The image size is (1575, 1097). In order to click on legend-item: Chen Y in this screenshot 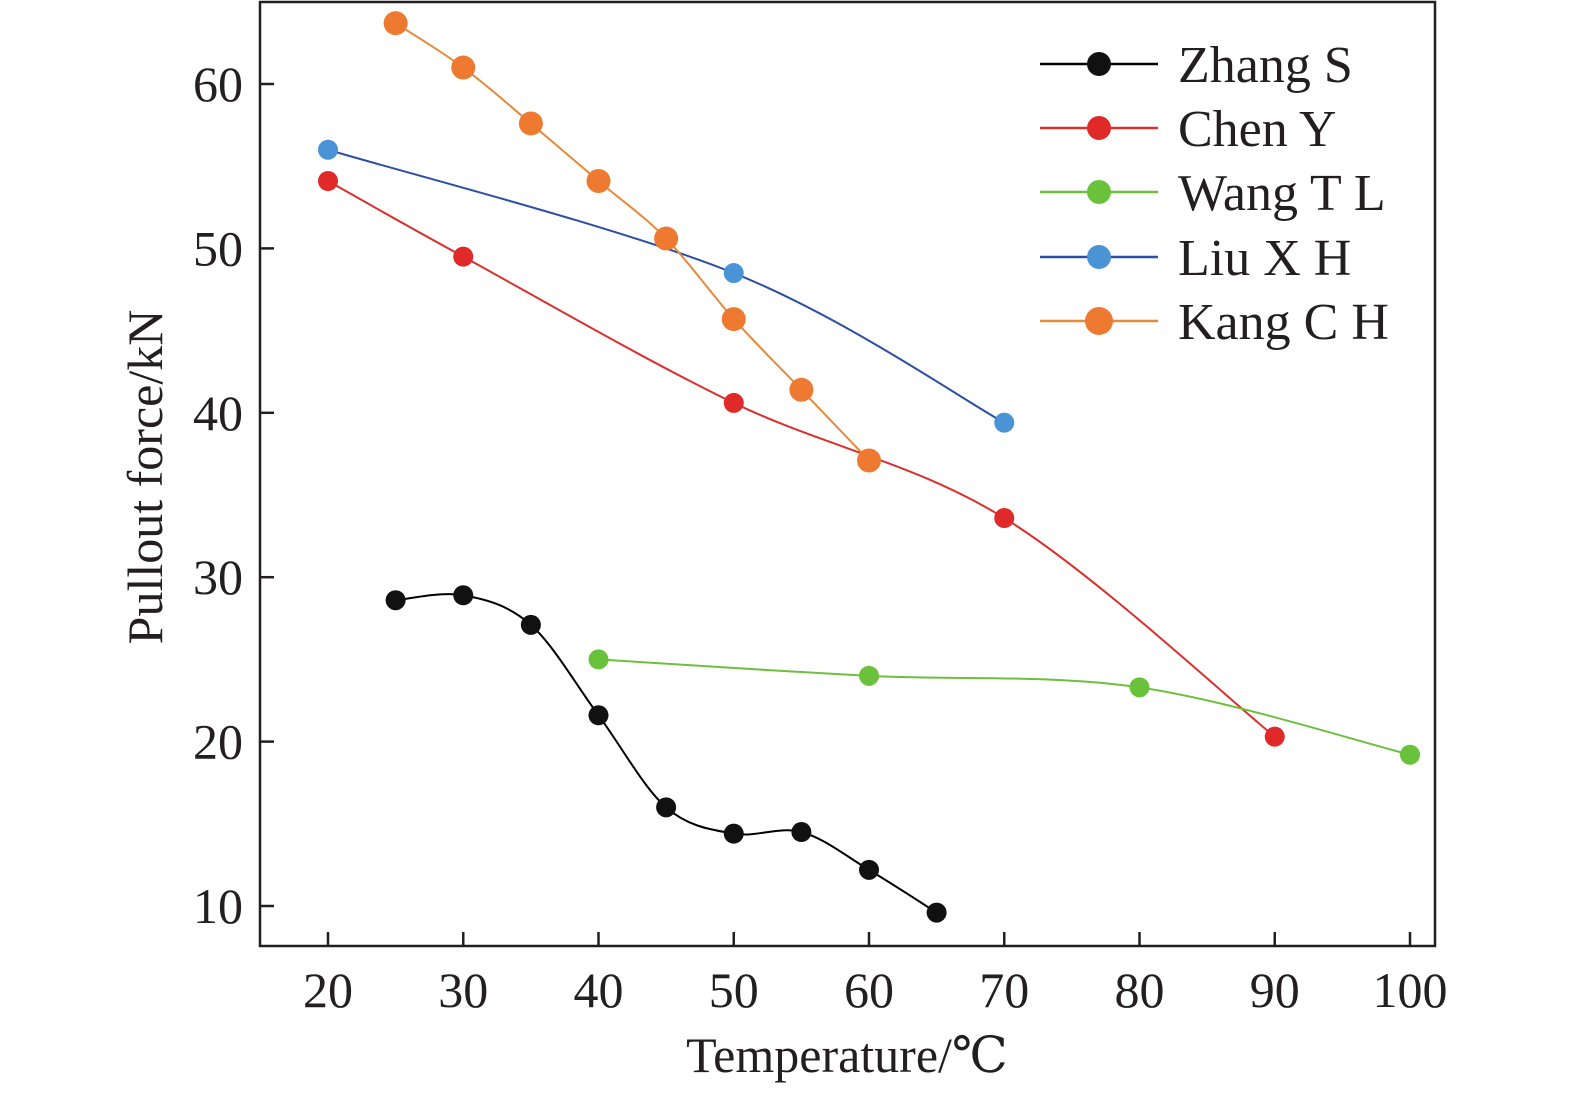, I will do `click(1188, 129)`.